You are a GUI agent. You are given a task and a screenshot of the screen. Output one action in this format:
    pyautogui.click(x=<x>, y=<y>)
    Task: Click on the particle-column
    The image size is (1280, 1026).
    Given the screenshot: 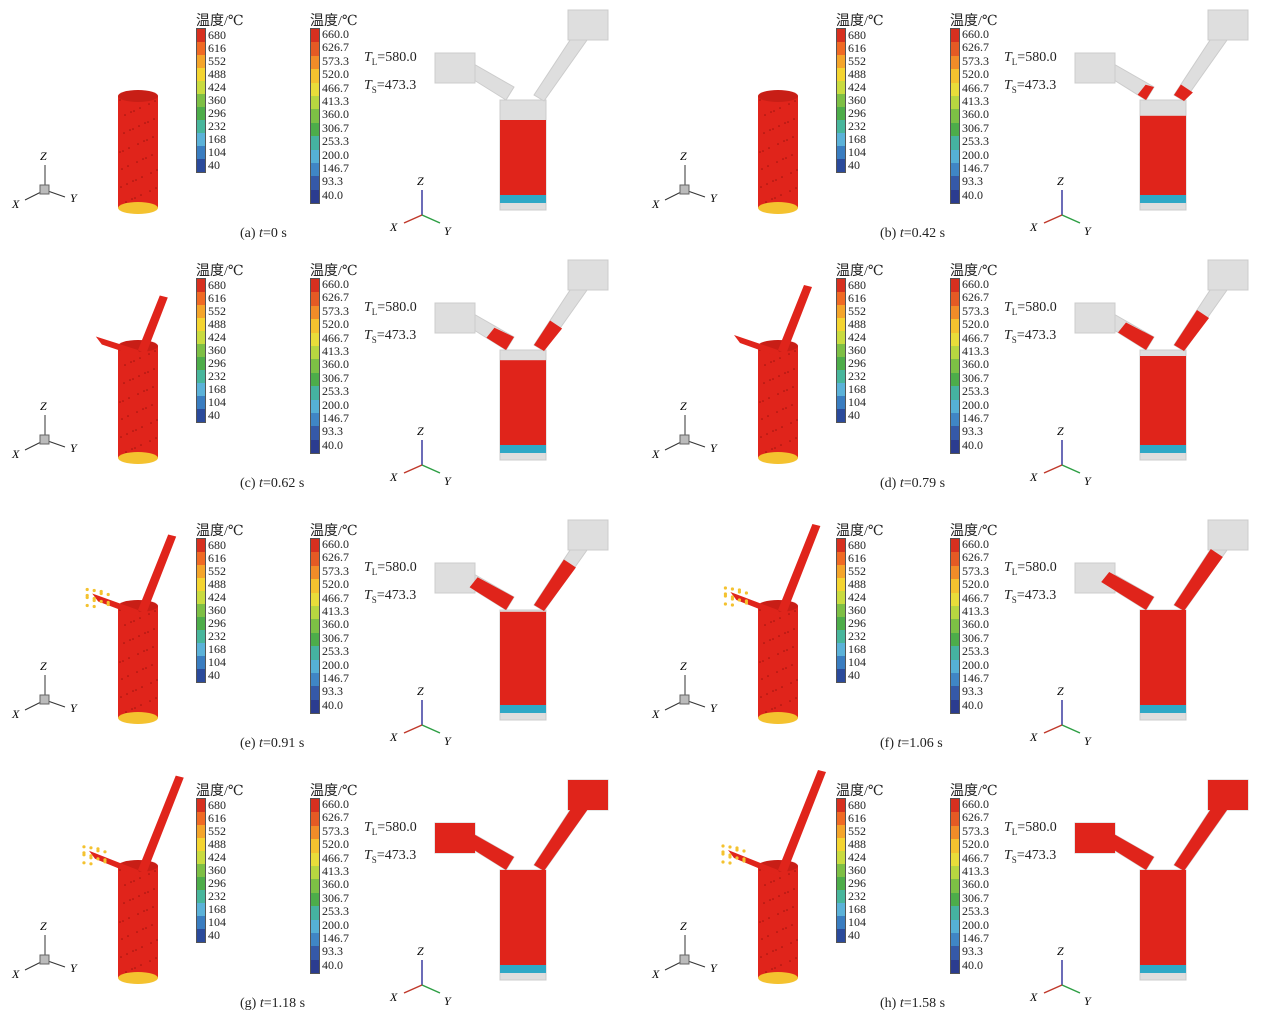 What is the action you would take?
    pyautogui.click(x=778, y=922)
    